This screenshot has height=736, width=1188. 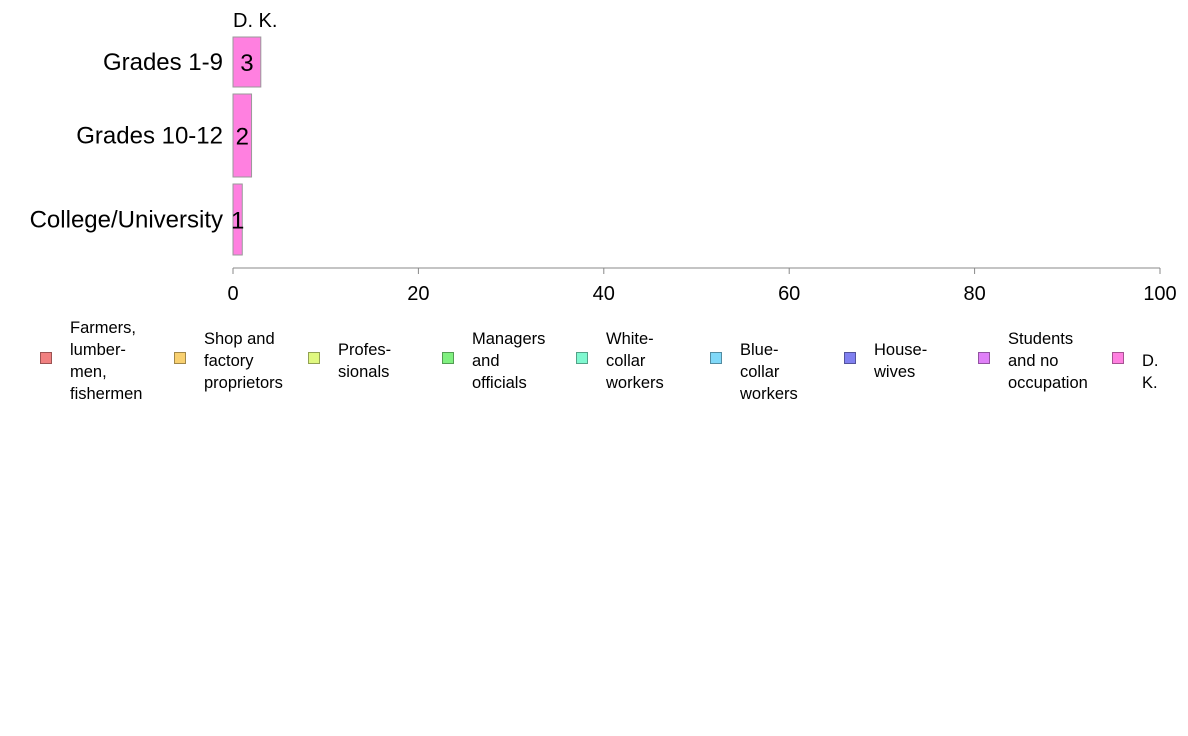 I want to click on x-tick-label: 40, so click(x=604, y=294).